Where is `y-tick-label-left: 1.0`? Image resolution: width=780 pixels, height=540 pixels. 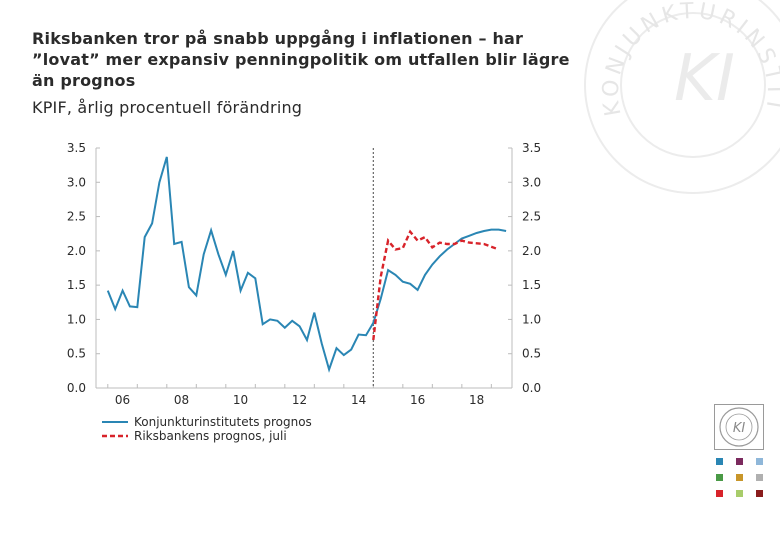
y-tick-label-left: 1.0 is located at coordinates (76, 319).